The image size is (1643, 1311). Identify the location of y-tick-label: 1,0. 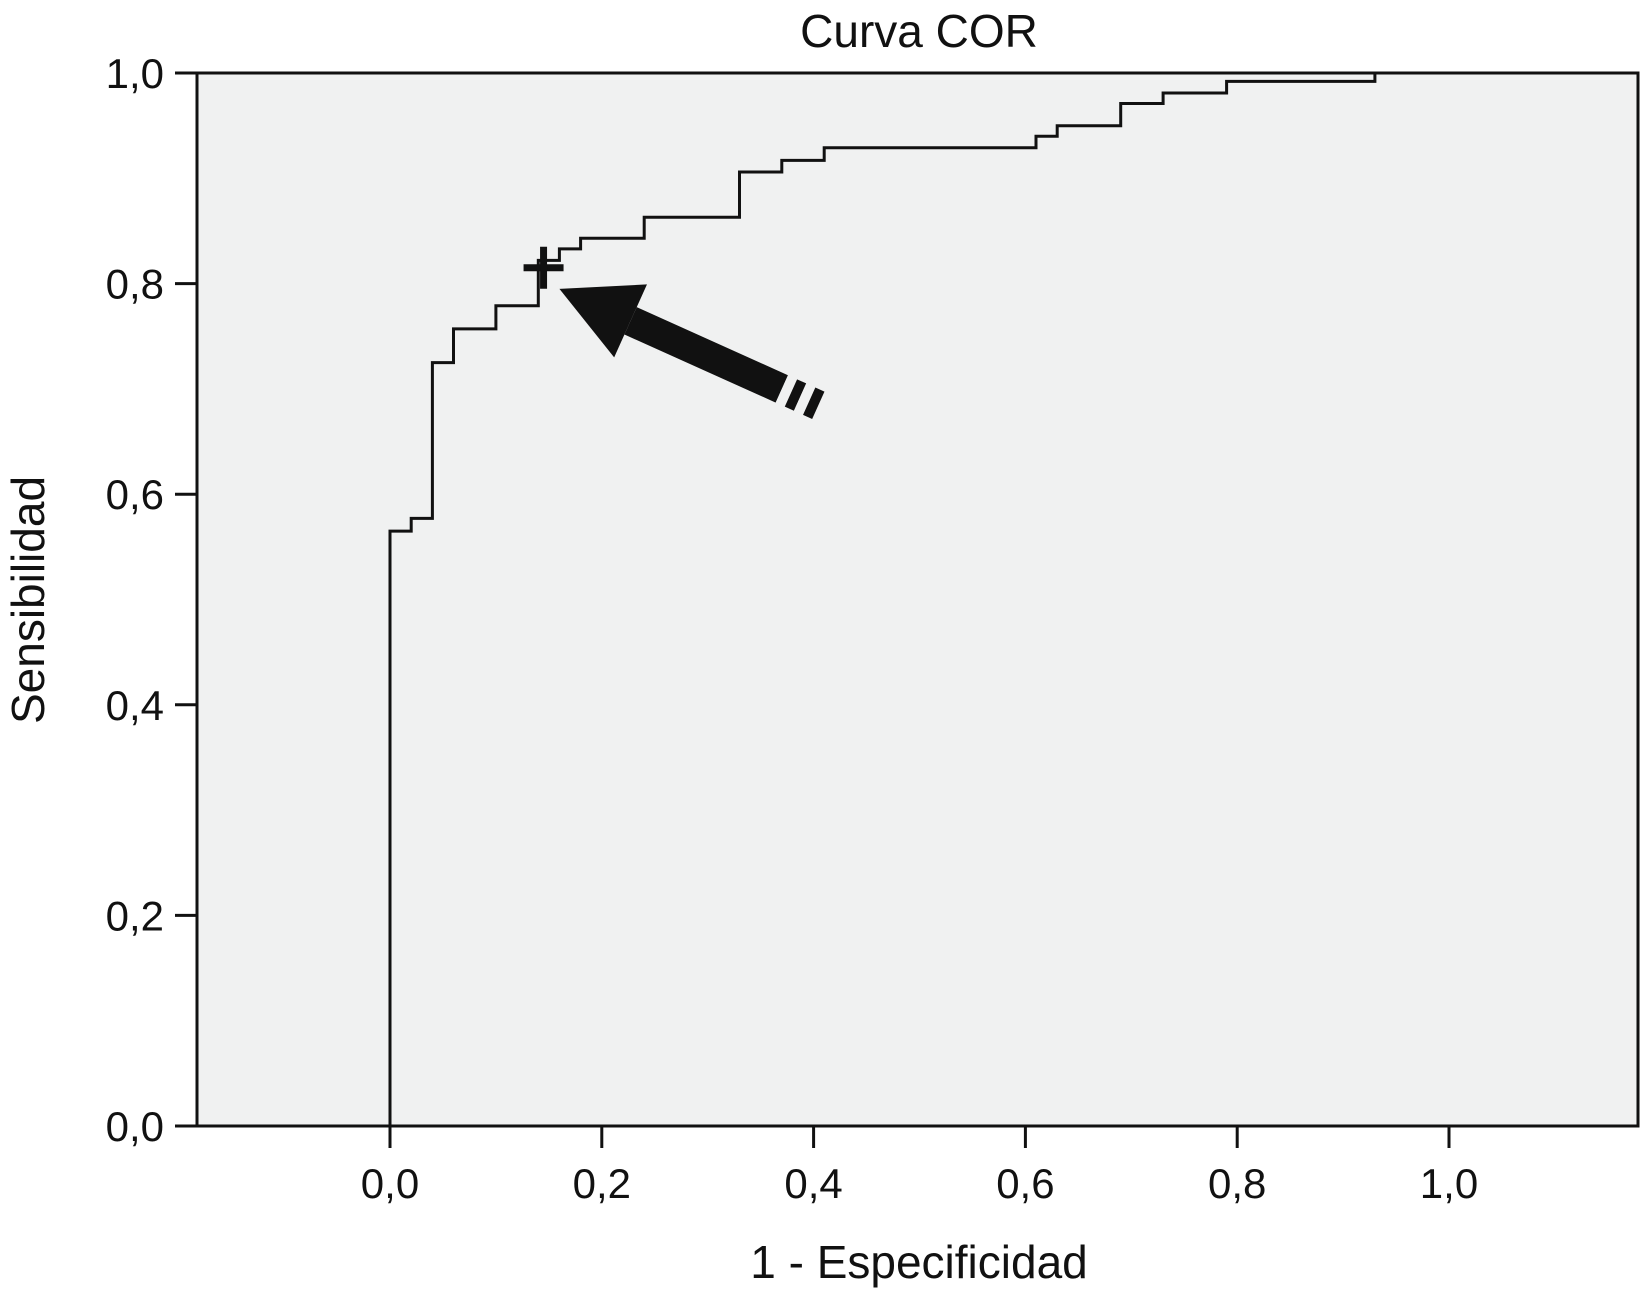
(135, 73).